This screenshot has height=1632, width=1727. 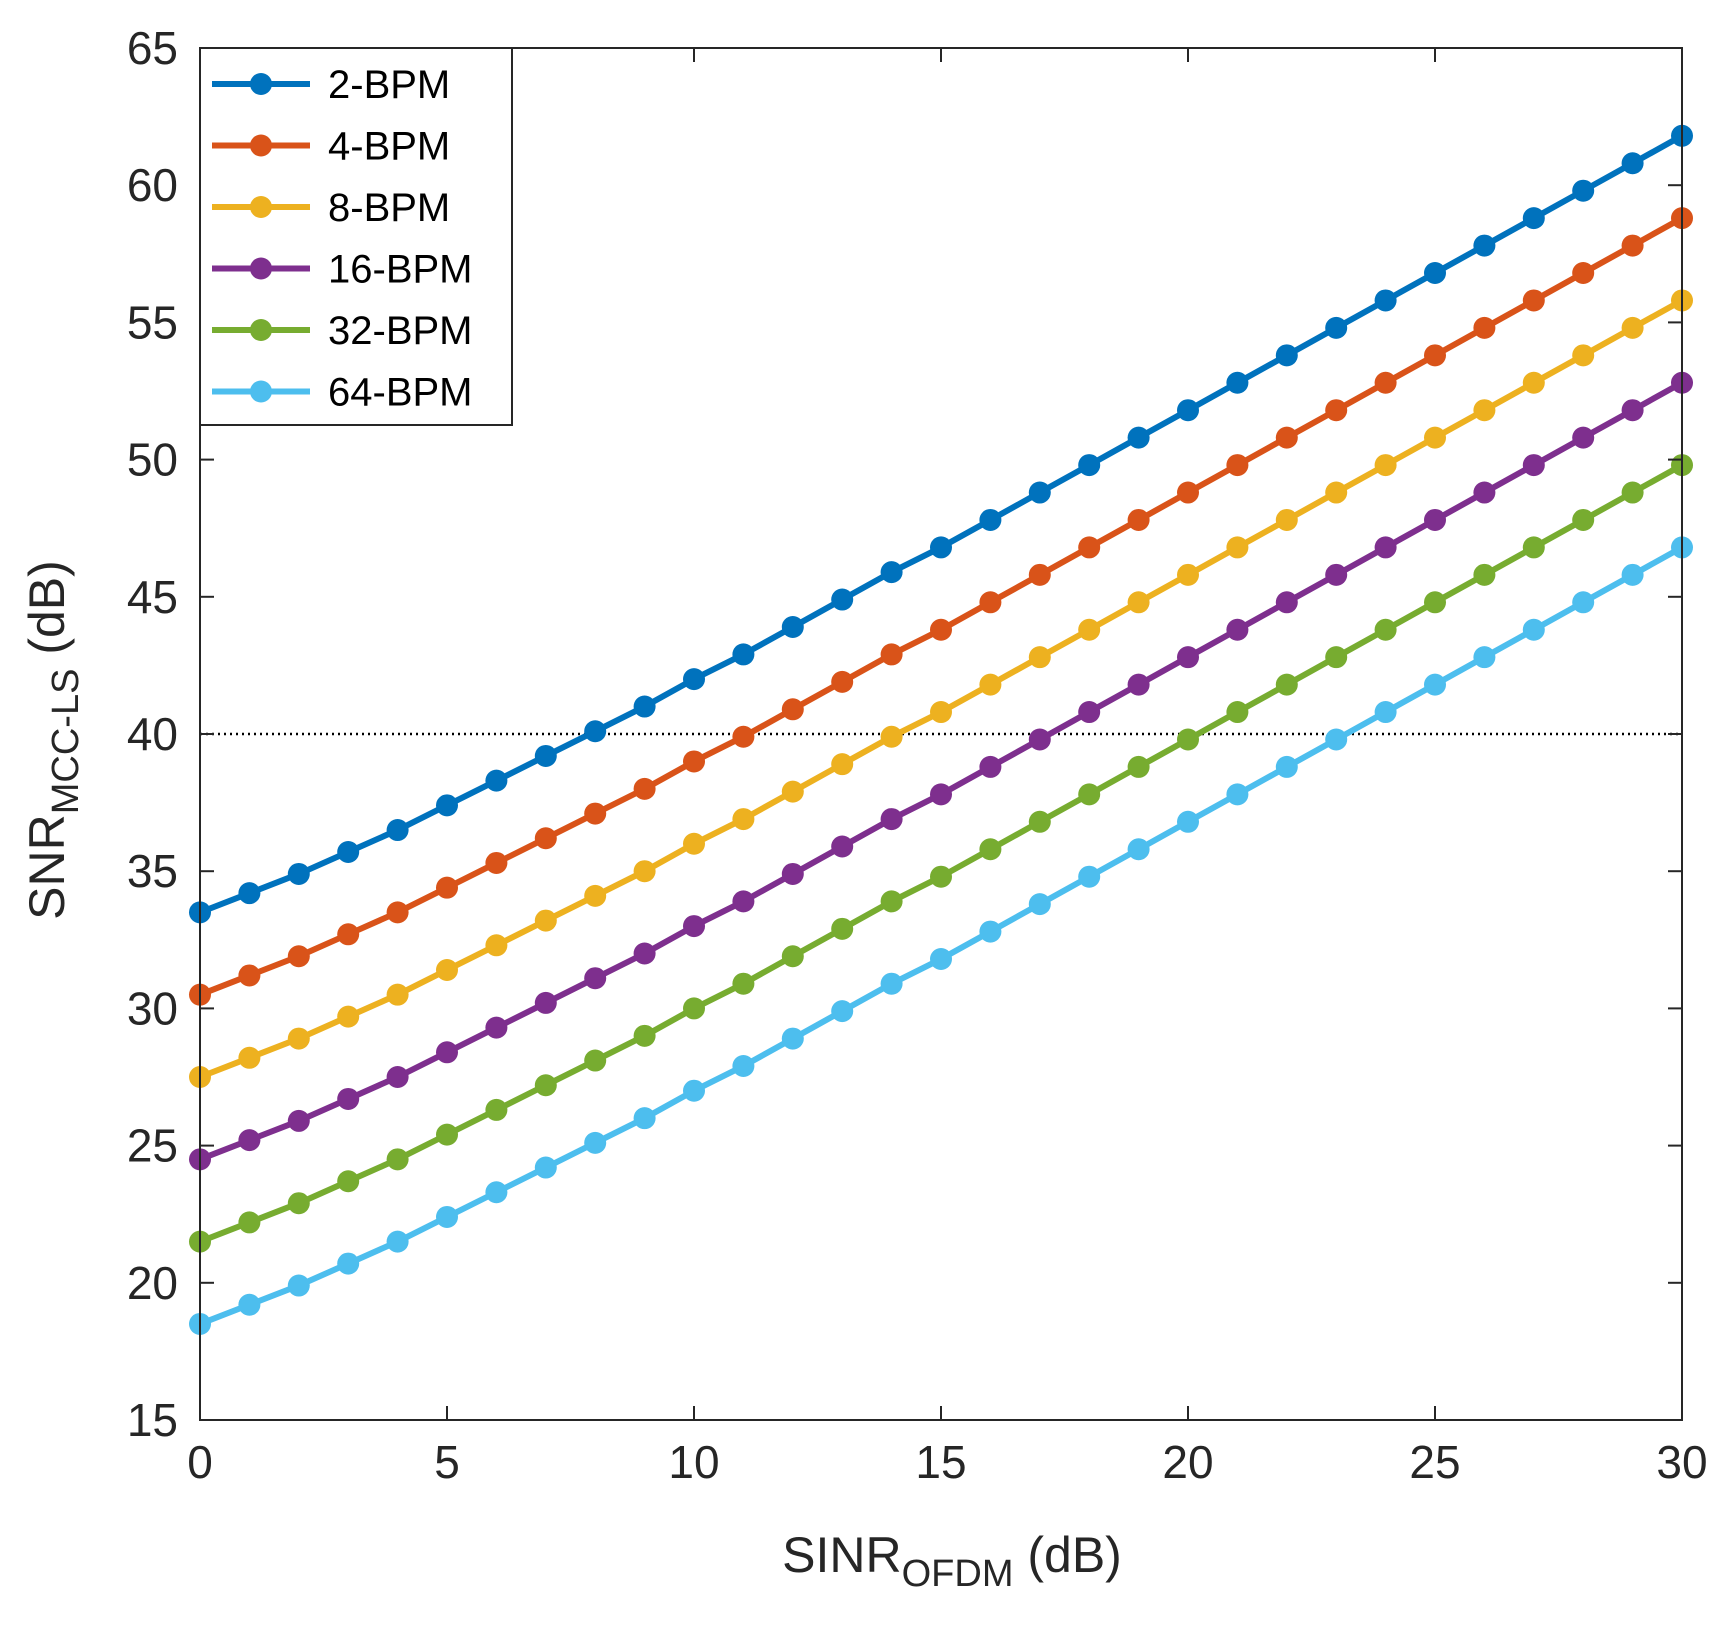 What do you see at coordinates (1681, 1462) in the screenshot?
I see `x-tick-label-30: 30` at bounding box center [1681, 1462].